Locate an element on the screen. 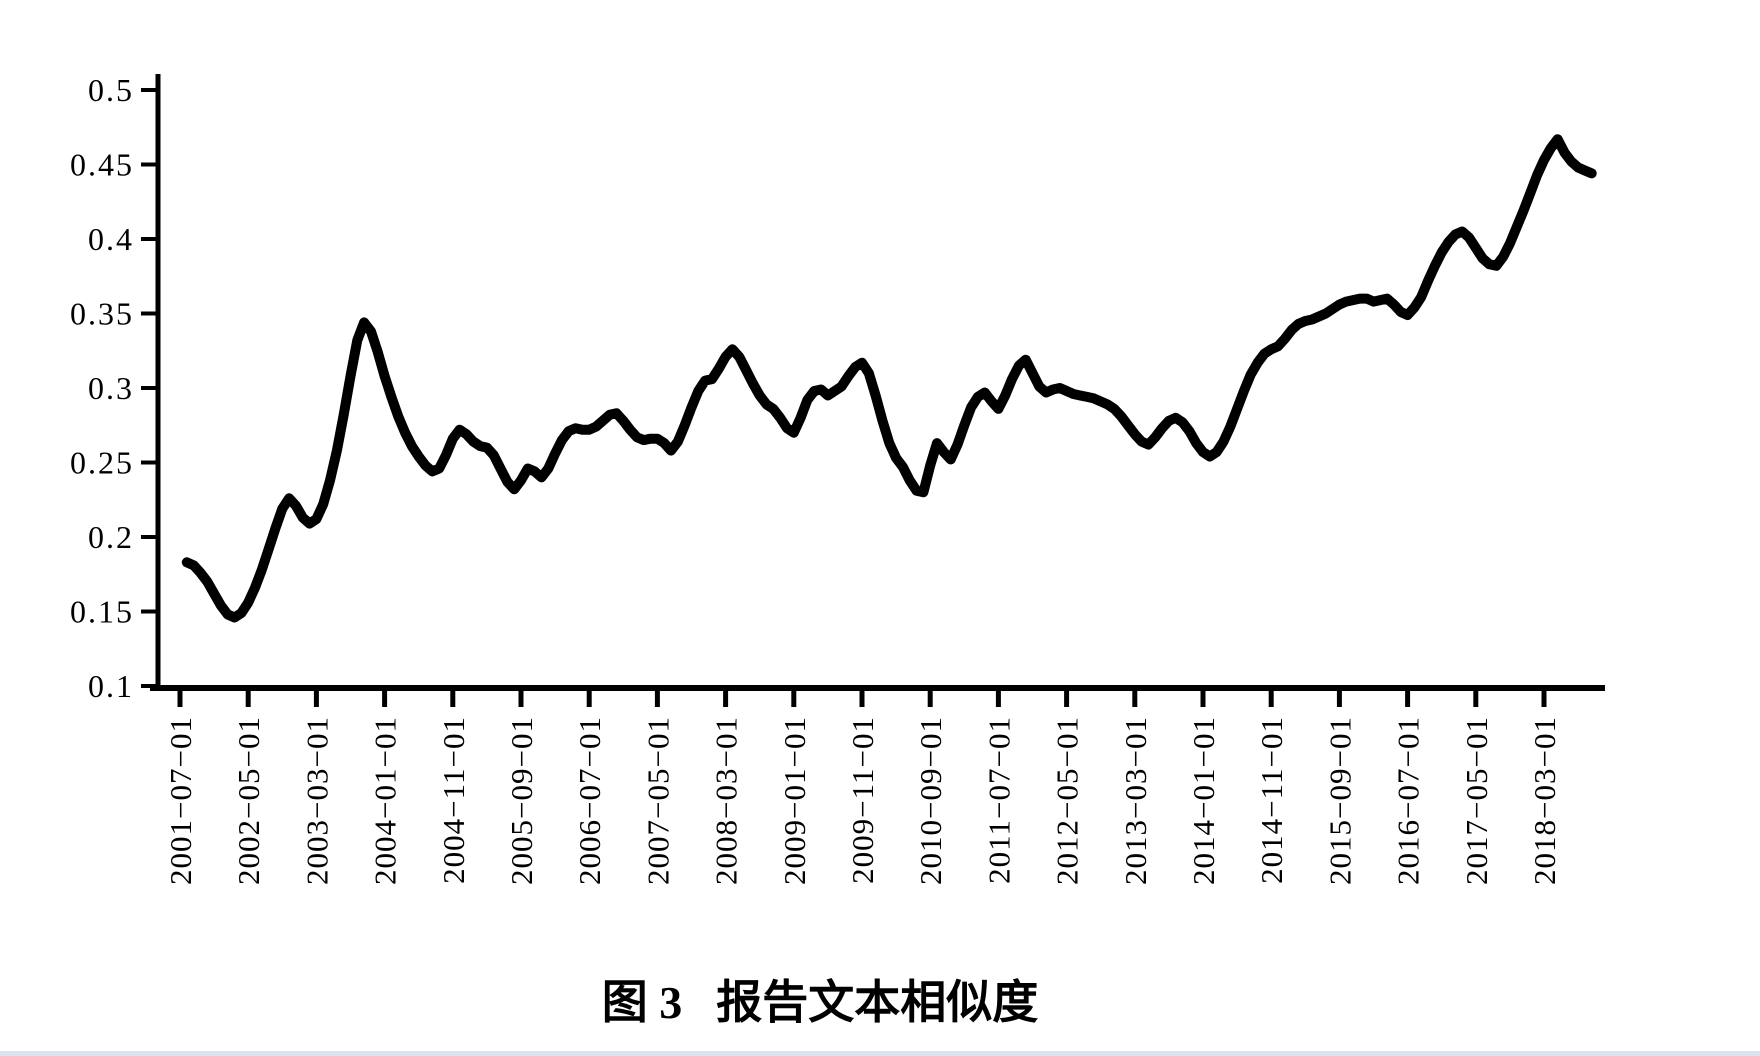  y-tick-label: 0.4 is located at coordinates (111, 239).